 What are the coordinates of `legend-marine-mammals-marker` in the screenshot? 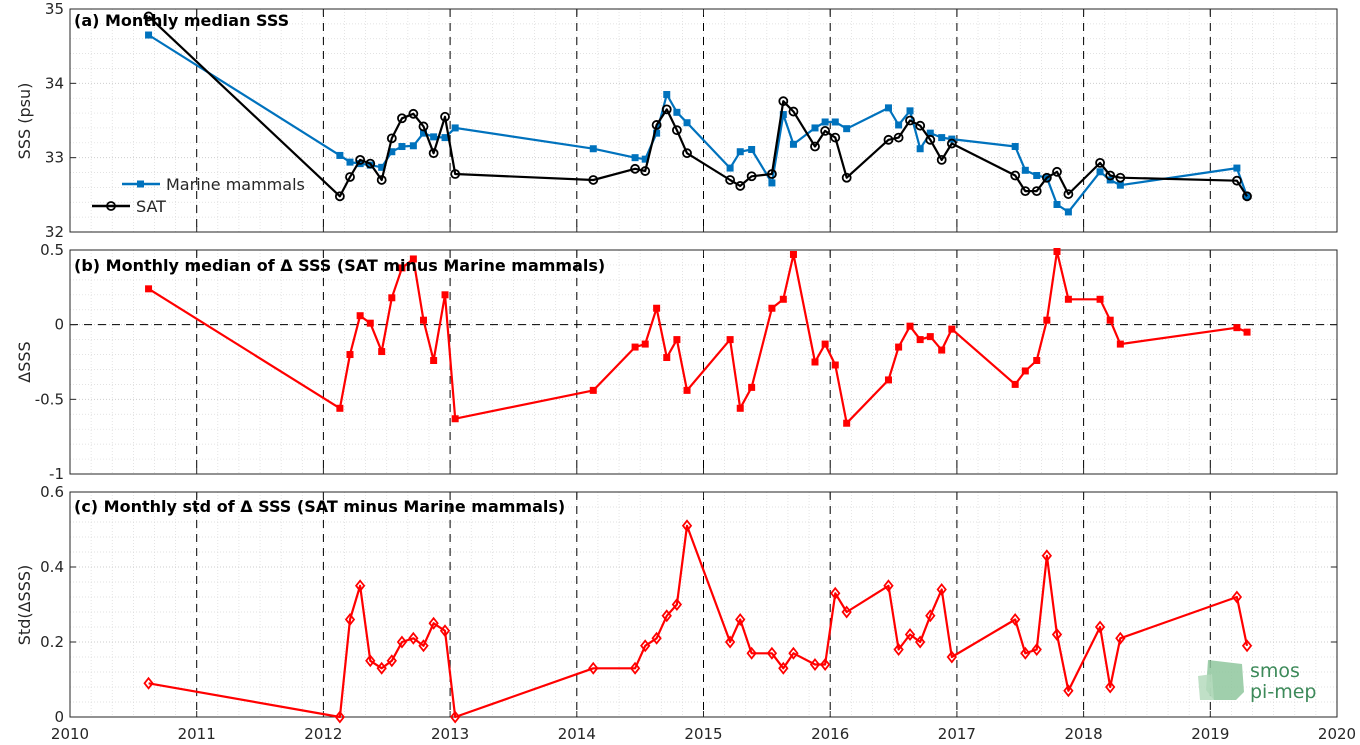 It's located at (140, 184).